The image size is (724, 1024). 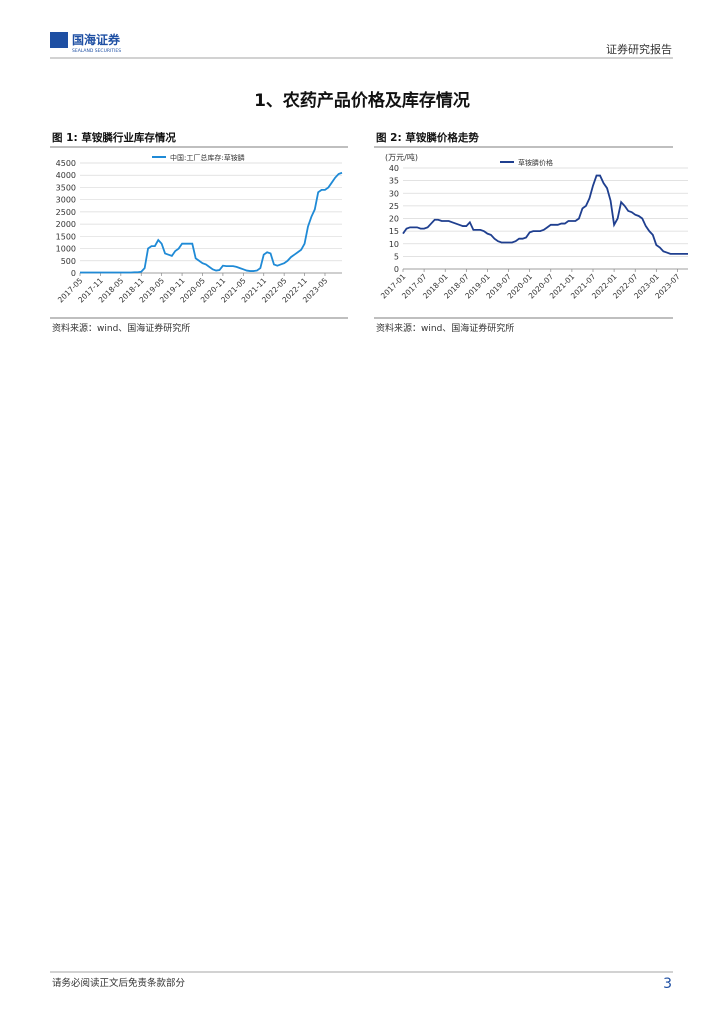 I want to click on y-tick-label: 500, so click(x=68, y=261).